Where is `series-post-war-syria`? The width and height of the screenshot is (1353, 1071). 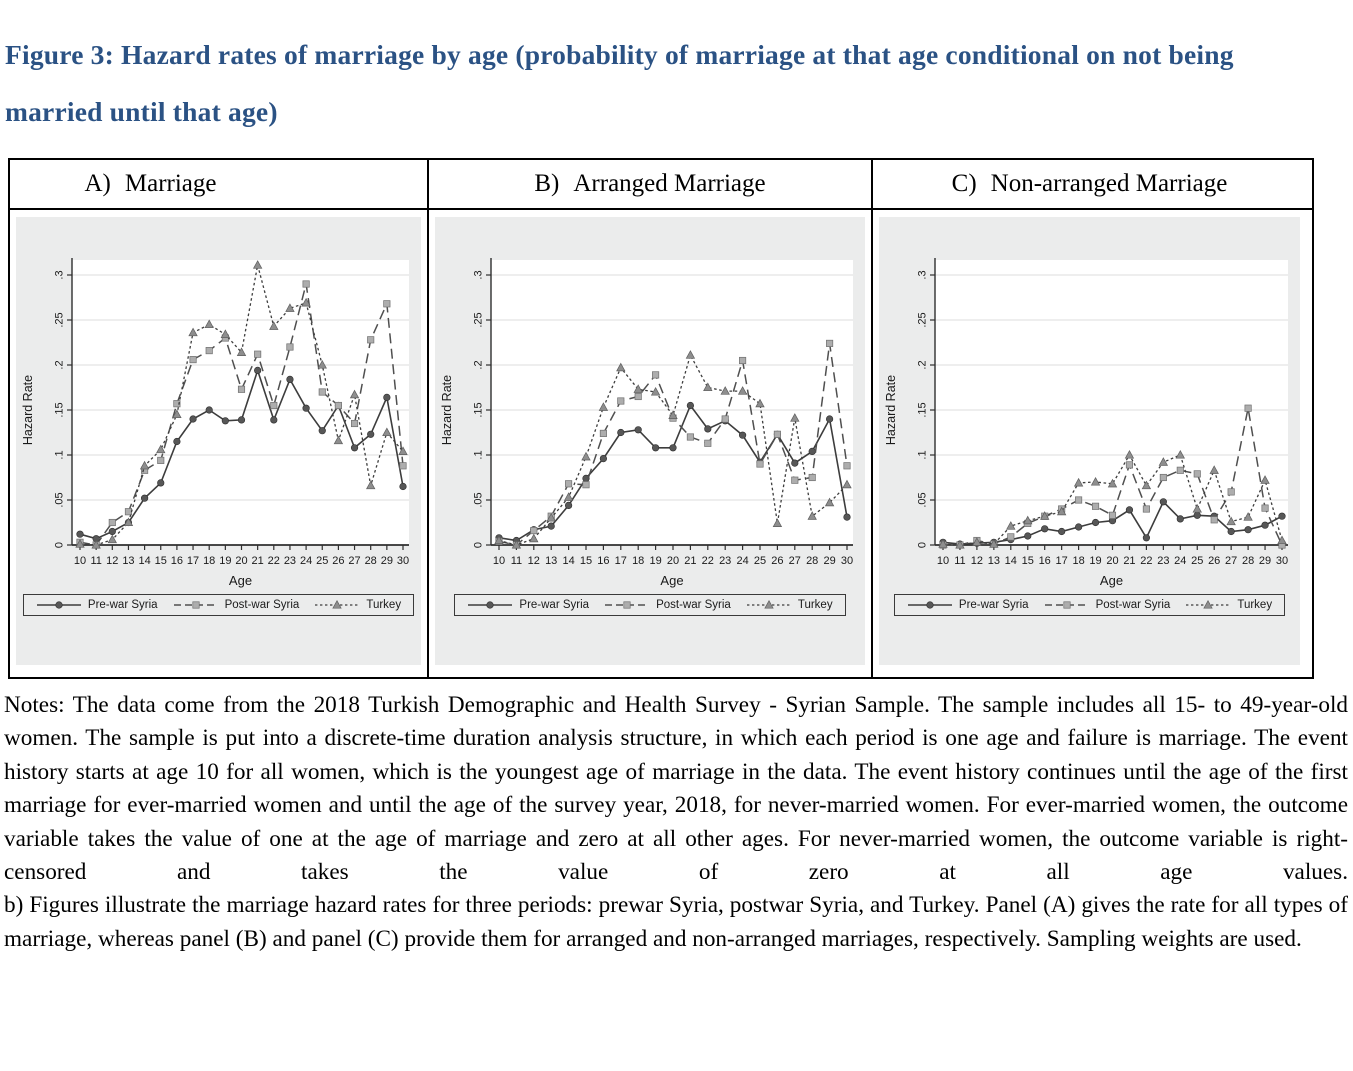
series-post-war-syria is located at coordinates (241, 414).